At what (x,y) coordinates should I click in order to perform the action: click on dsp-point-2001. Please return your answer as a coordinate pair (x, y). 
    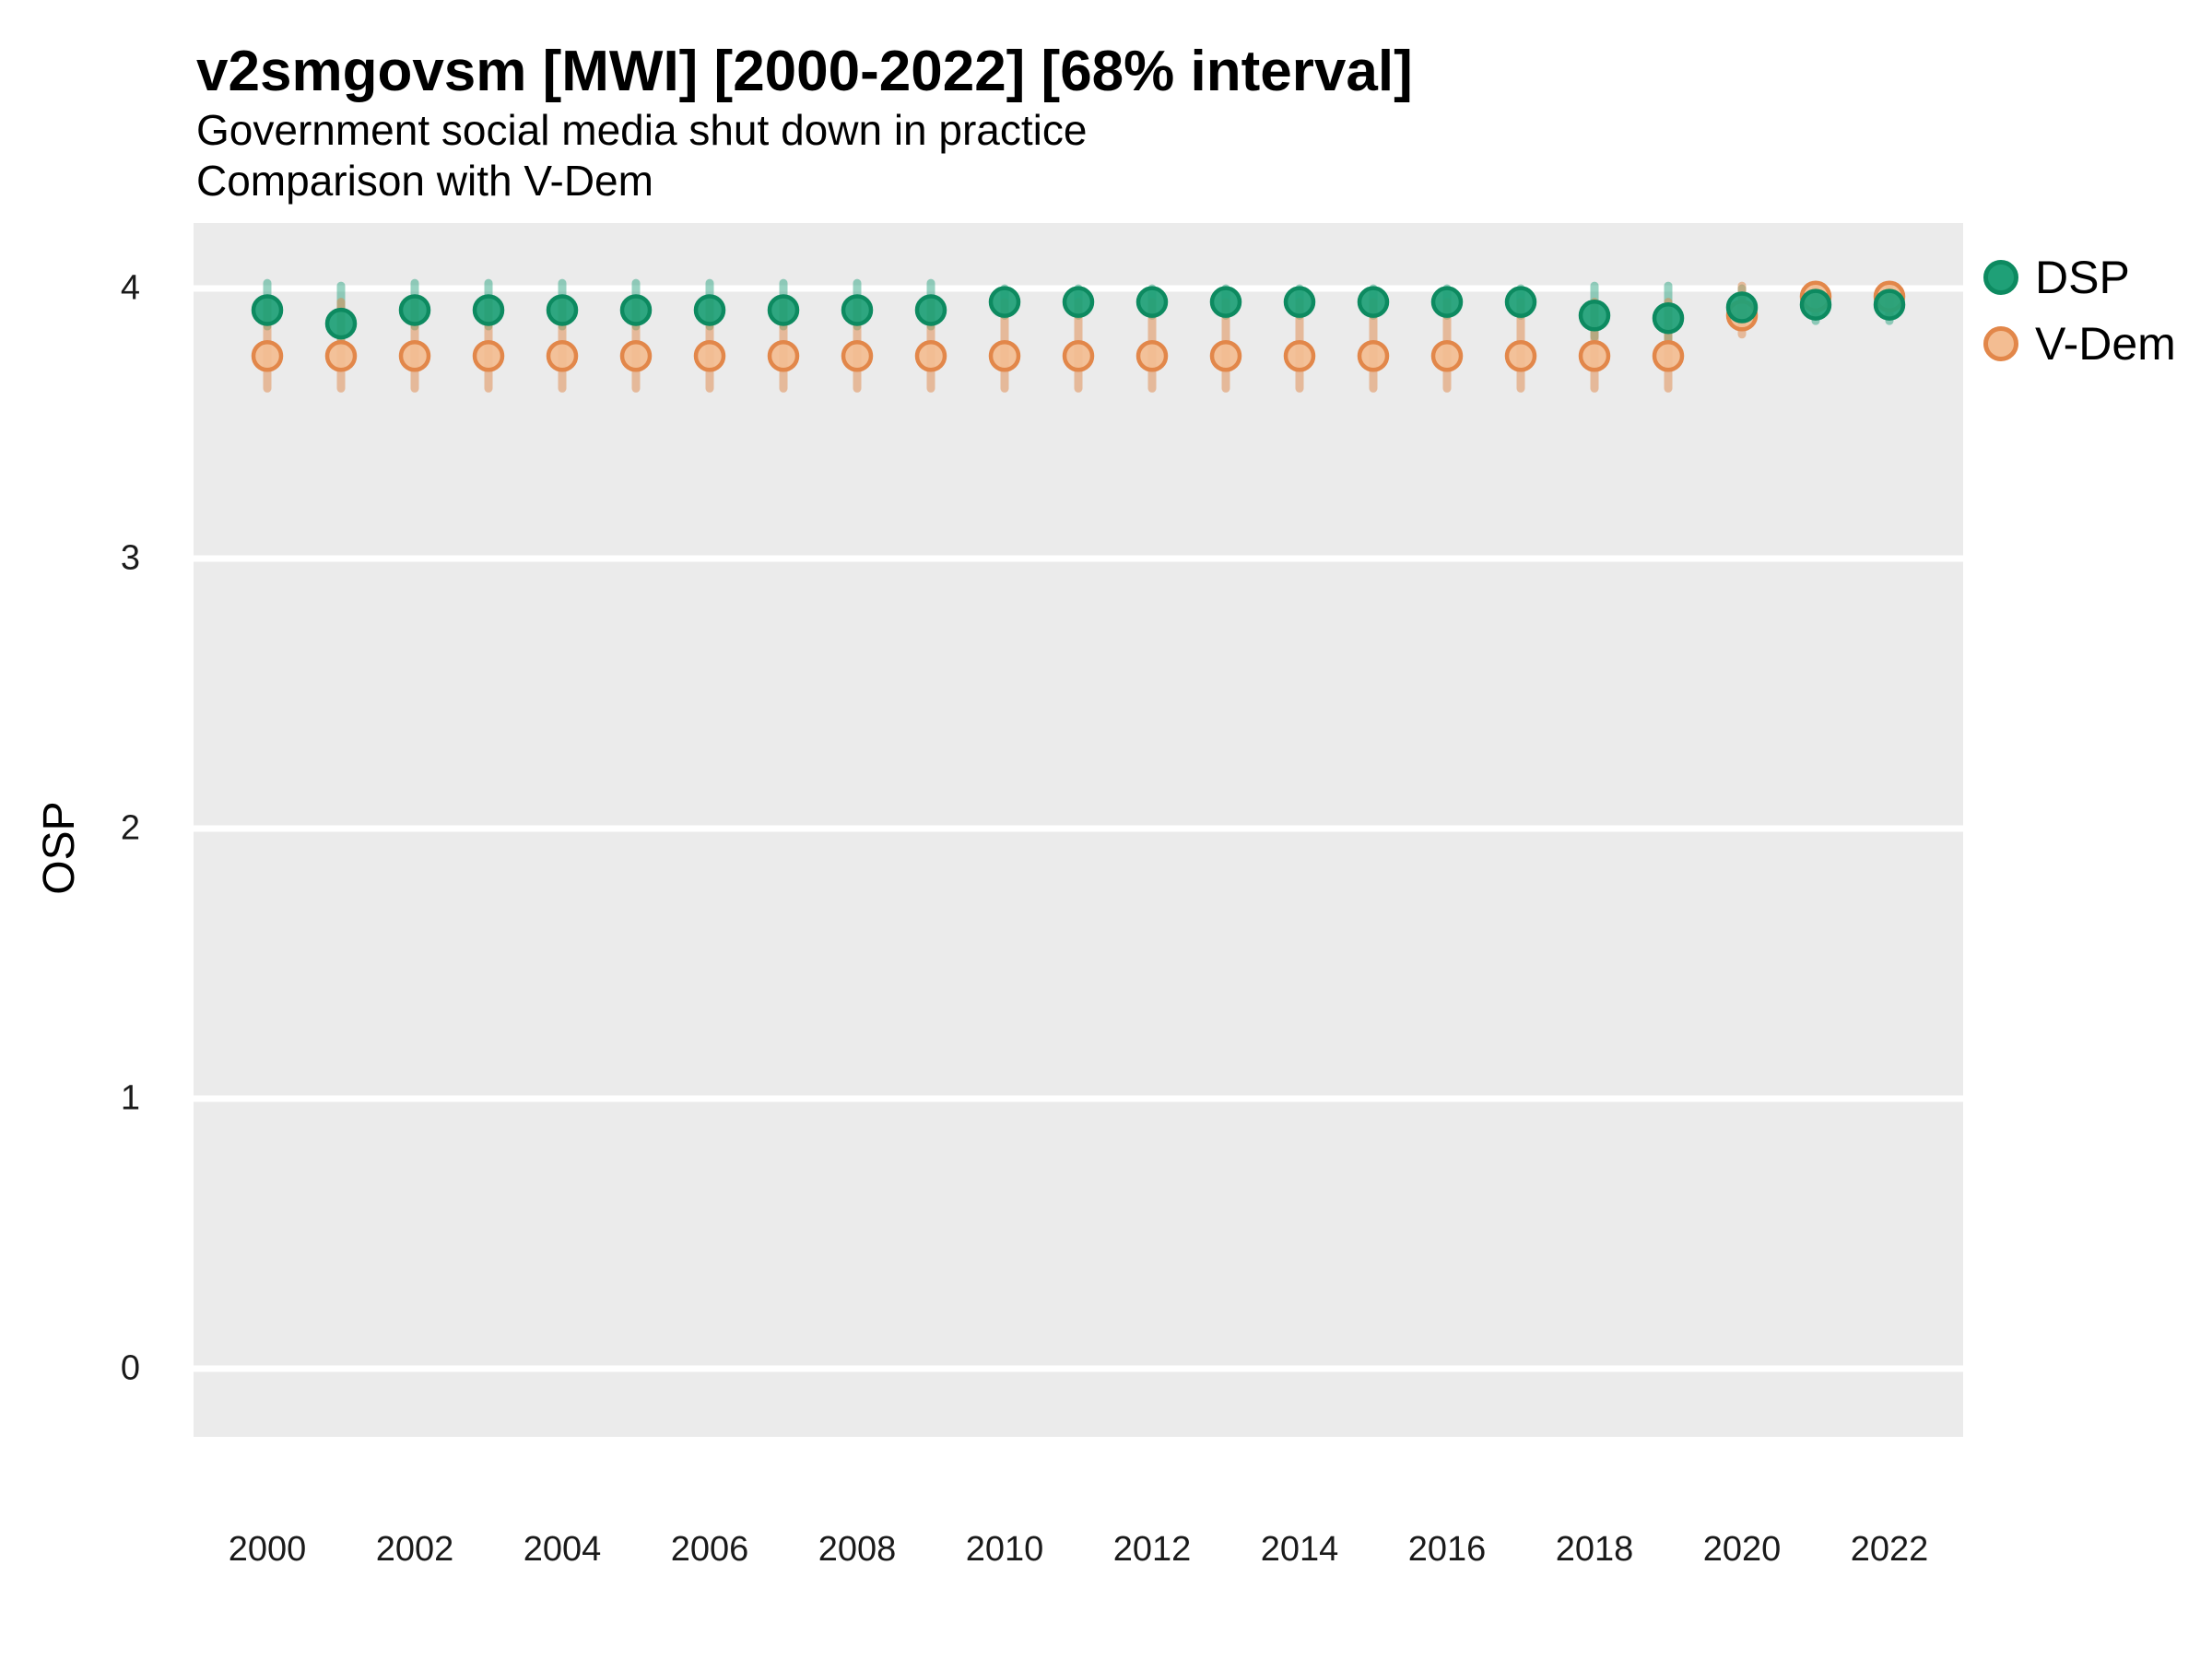
    Looking at the image, I should click on (341, 323).